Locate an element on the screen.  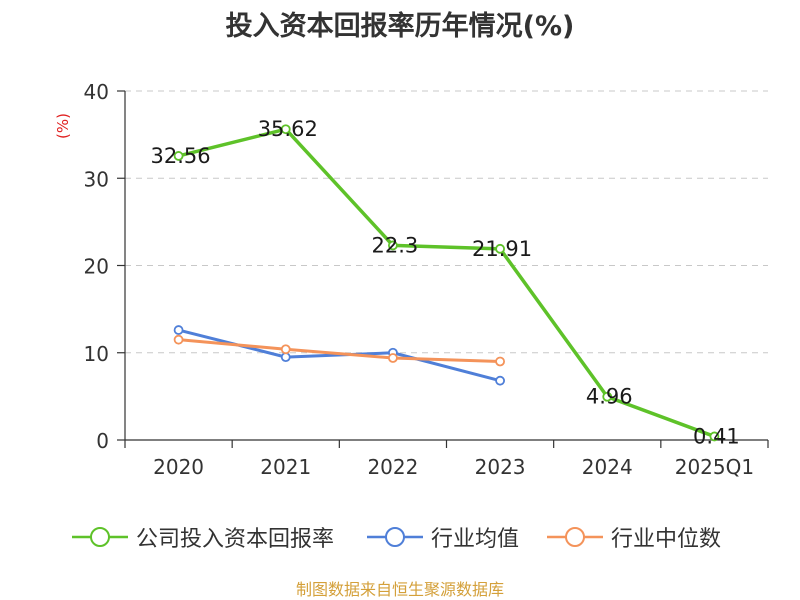
x-tick-label-2020: 2020 is located at coordinates (178, 467).